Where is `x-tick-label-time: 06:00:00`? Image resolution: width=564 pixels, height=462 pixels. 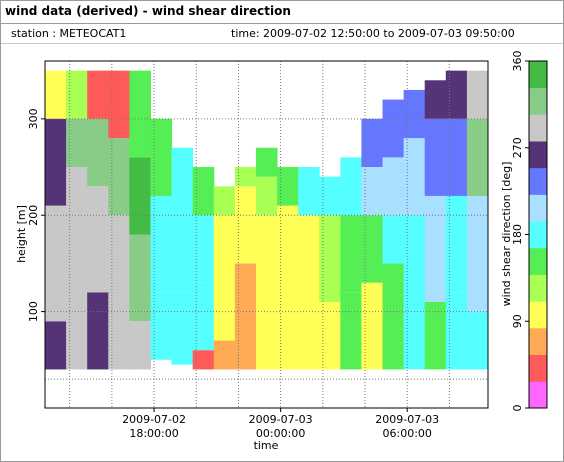
x-tick-label-time: 06:00:00 is located at coordinates (407, 433).